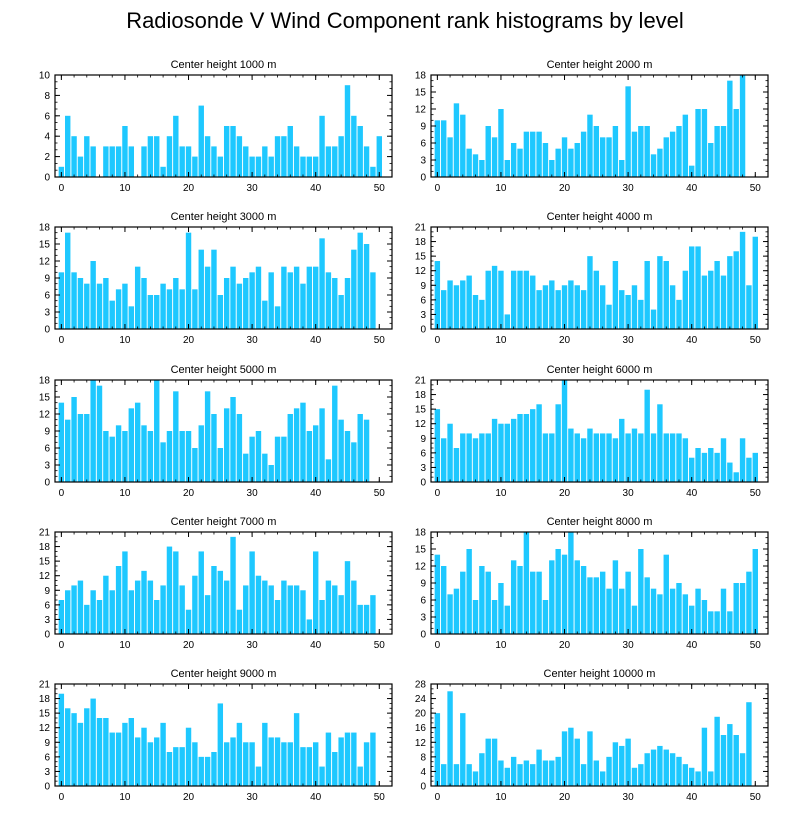  Describe the element at coordinates (421, 699) in the screenshot. I see `y-tick-label: 24` at that location.